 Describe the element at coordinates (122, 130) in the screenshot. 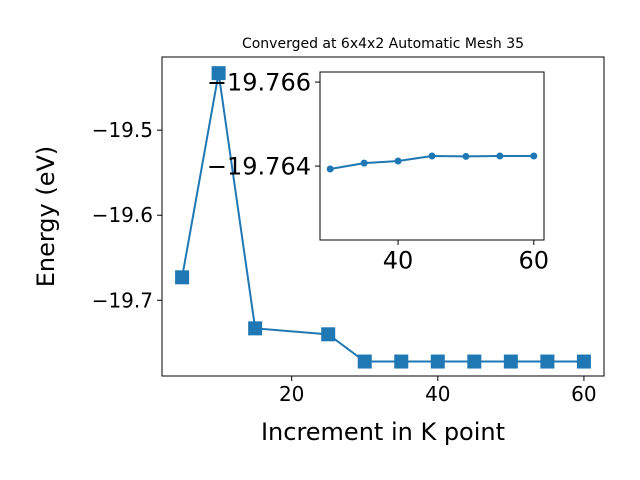

I see `y-tick-label: −19.5` at that location.